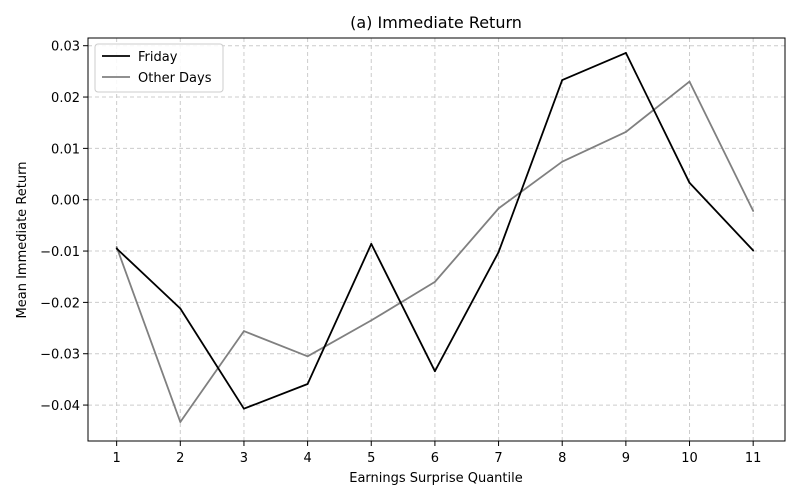 Image resolution: width=800 pixels, height=500 pixels. What do you see at coordinates (159, 68) in the screenshot?
I see `legend: Friday Other Days` at bounding box center [159, 68].